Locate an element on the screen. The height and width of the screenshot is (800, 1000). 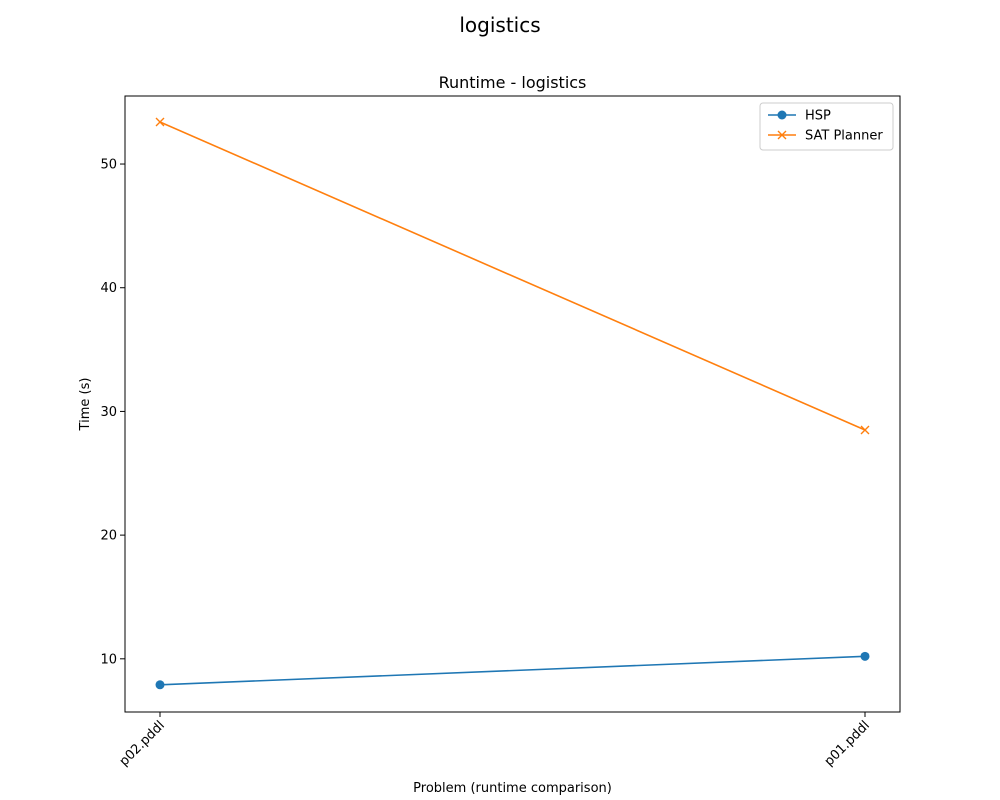
chart-title: Runtime - logistics is located at coordinates (513, 82).